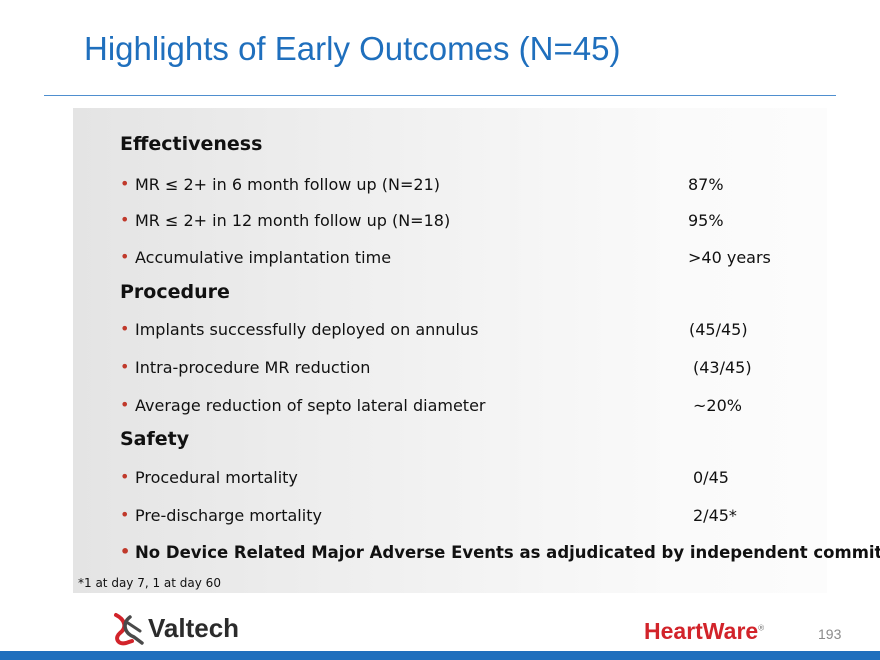  Describe the element at coordinates (216, 477) in the screenshot. I see `item-label: Procedural mortality` at that location.